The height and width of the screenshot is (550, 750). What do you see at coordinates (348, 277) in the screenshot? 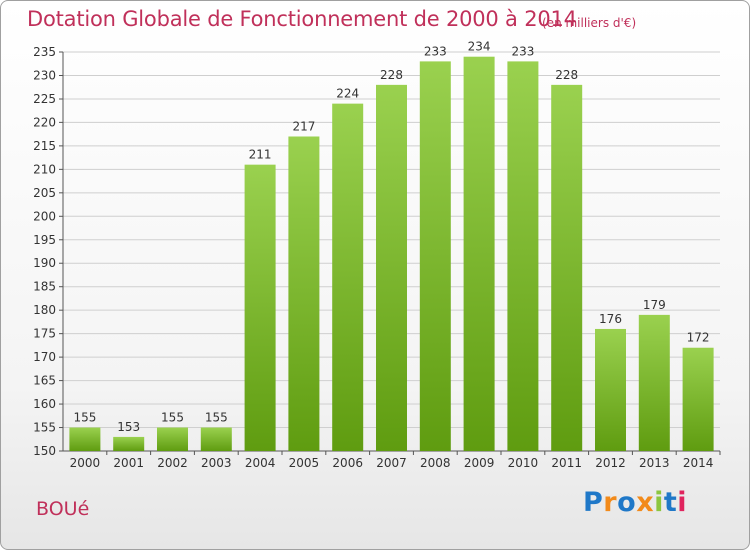
I see `bar-2006` at bounding box center [348, 277].